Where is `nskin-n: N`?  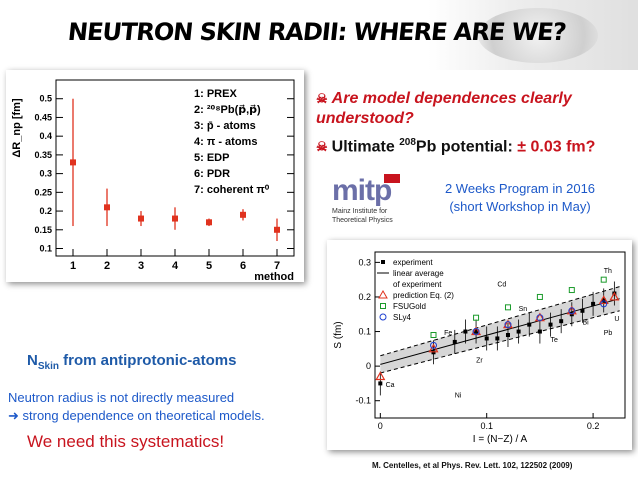
nskin-n: N is located at coordinates (32, 360).